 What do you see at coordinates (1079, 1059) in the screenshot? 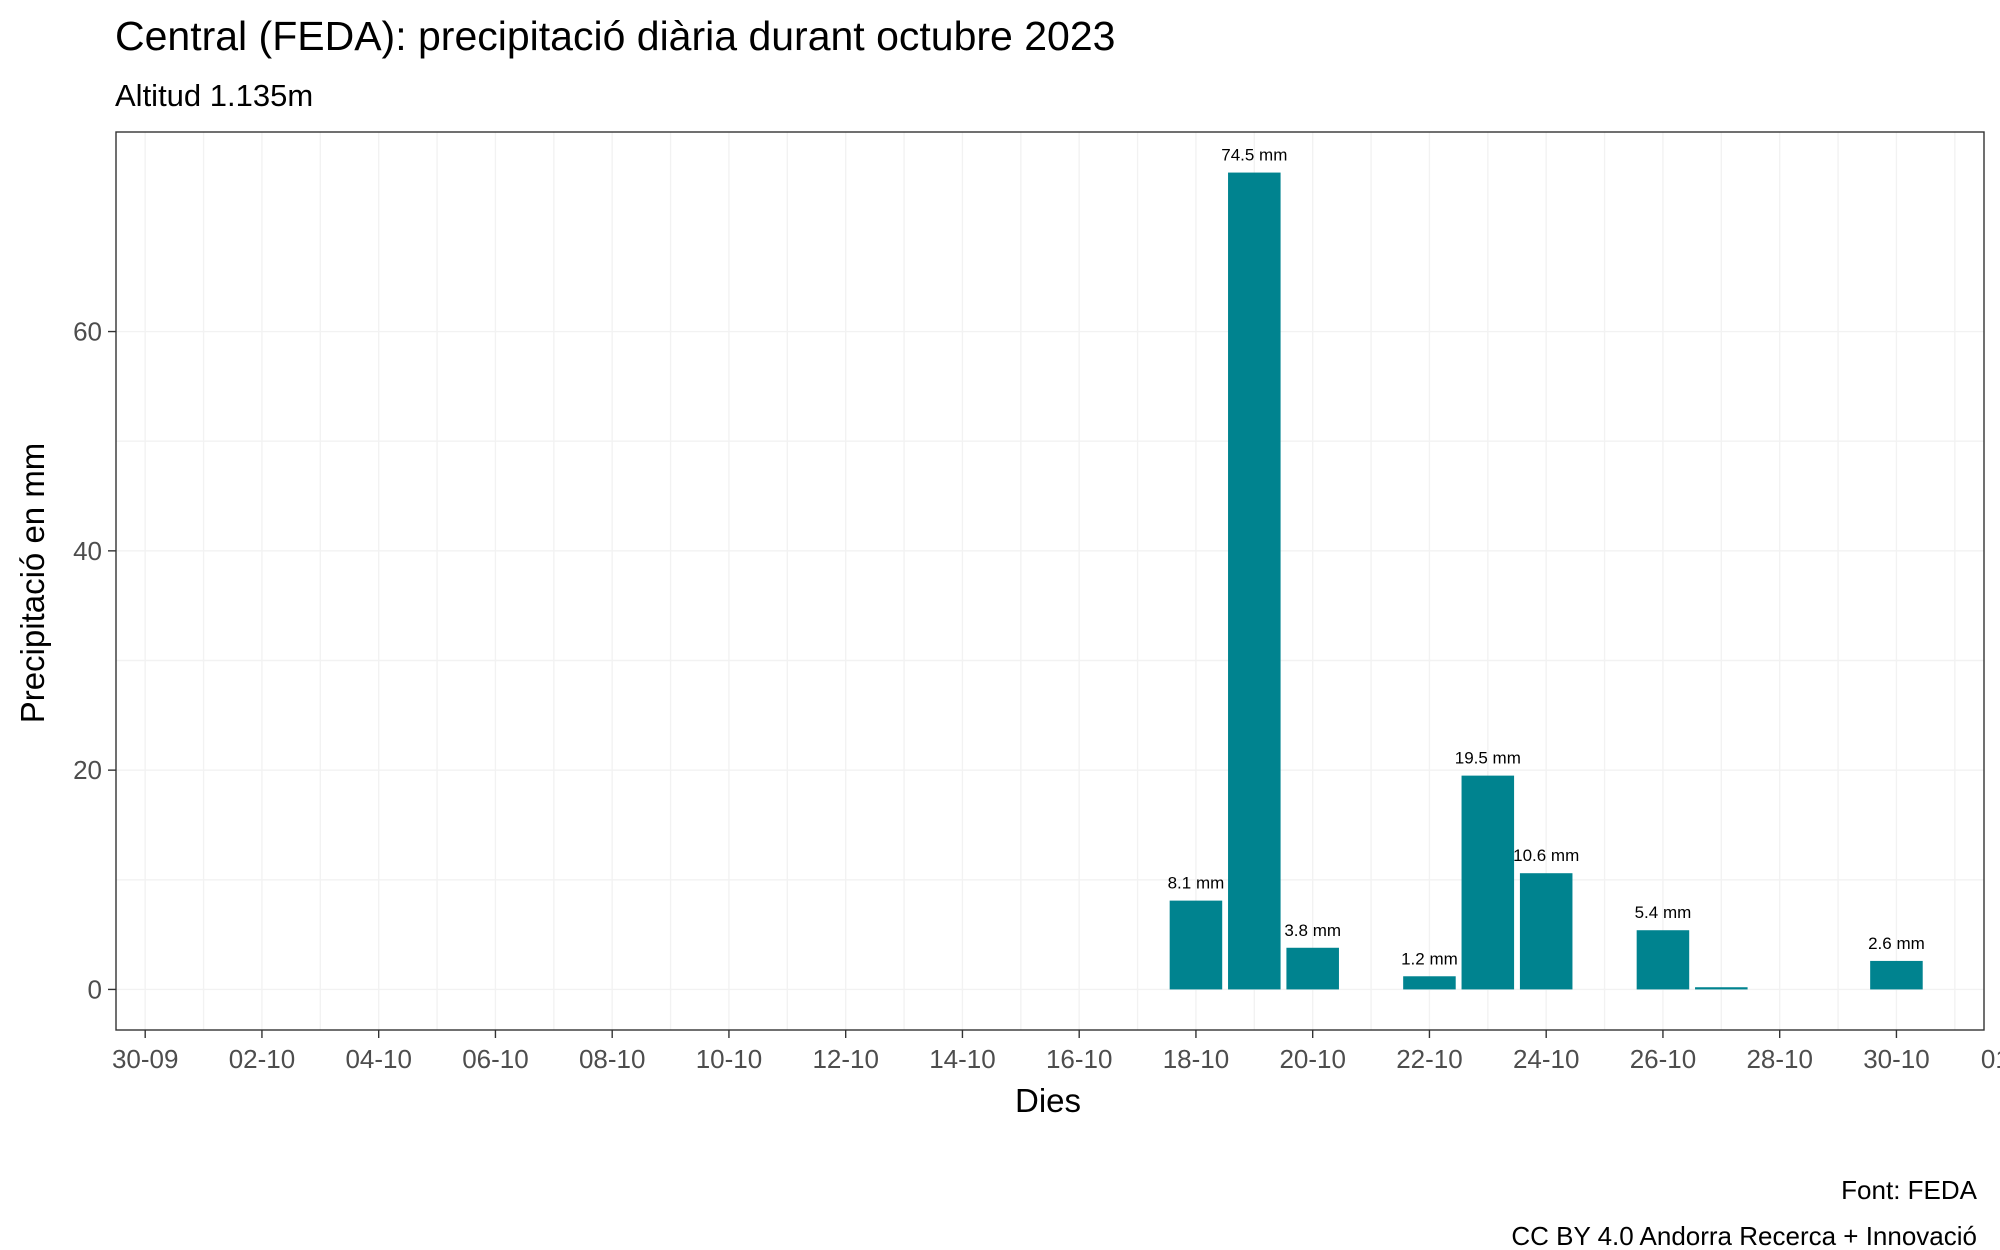
I see `x-tick-label: 16-10` at bounding box center [1079, 1059].